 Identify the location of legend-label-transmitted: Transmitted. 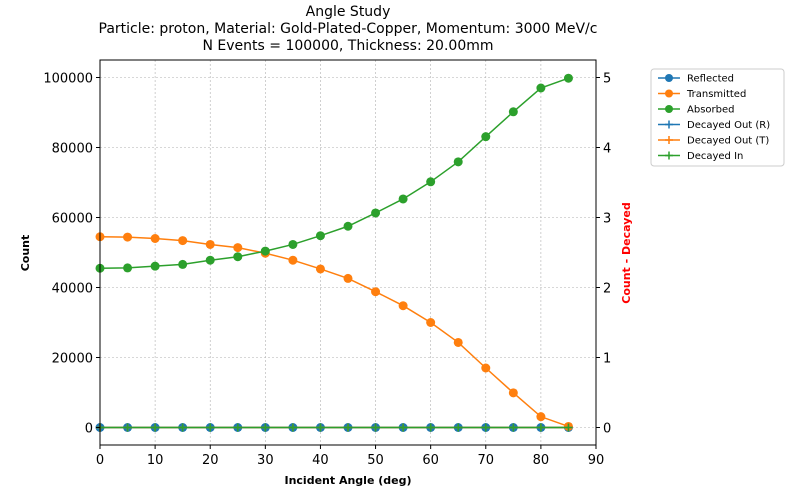
(716, 94).